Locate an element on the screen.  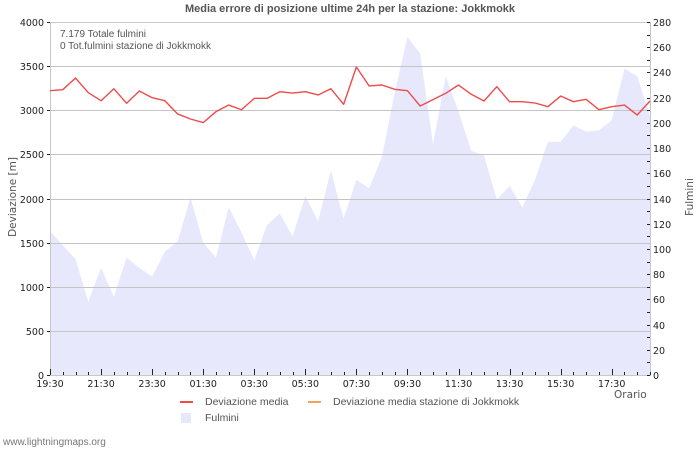
y-left-tick-label: 4000 is located at coordinates (32, 23).